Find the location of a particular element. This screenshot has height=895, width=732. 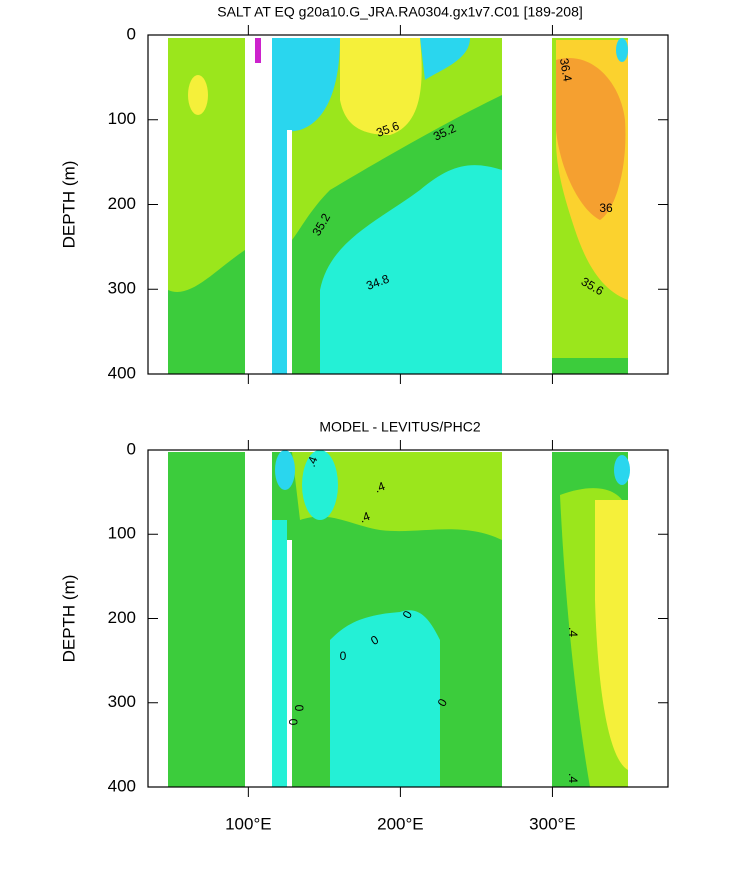

x-tick-label: 300°E is located at coordinates (552, 823).